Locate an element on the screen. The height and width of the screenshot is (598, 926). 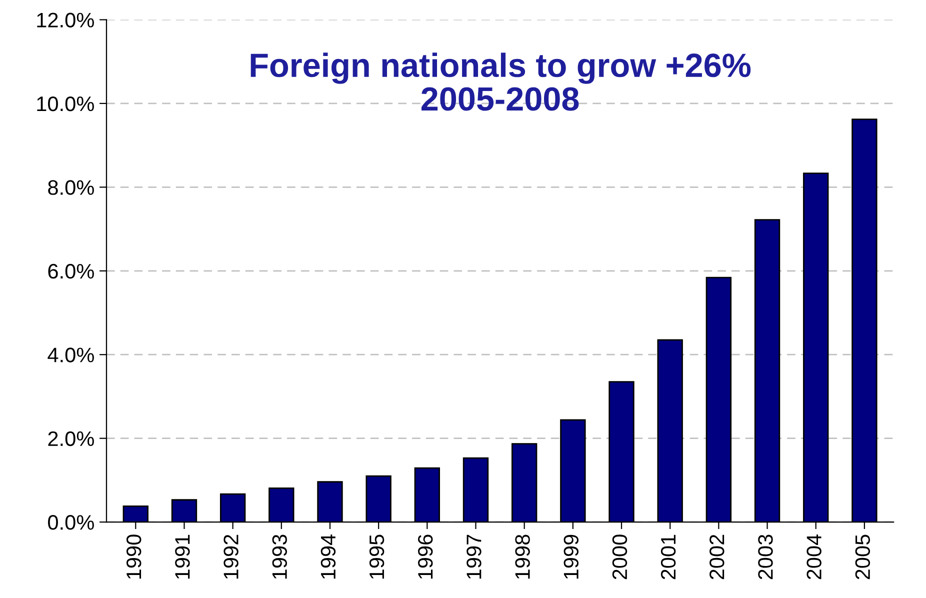
x-tick-label: 1995 is located at coordinates (376, 556).